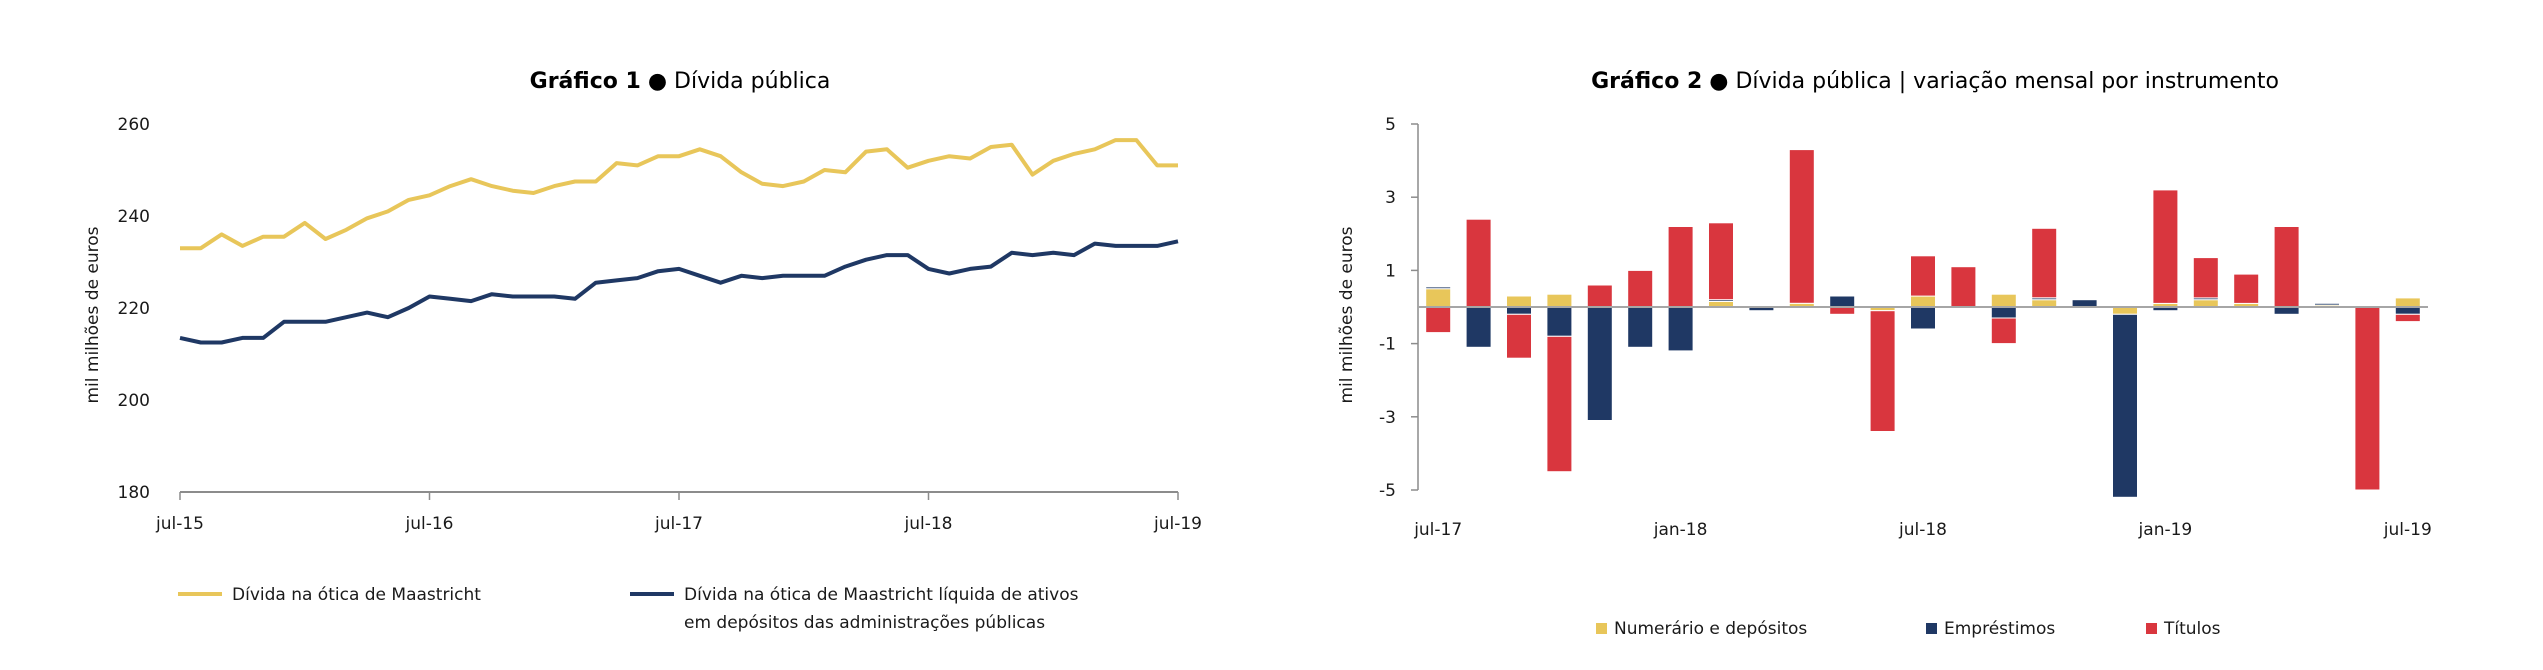  What do you see at coordinates (1601, 628) in the screenshot?
I see `legend-swatch-numerario` at bounding box center [1601, 628].